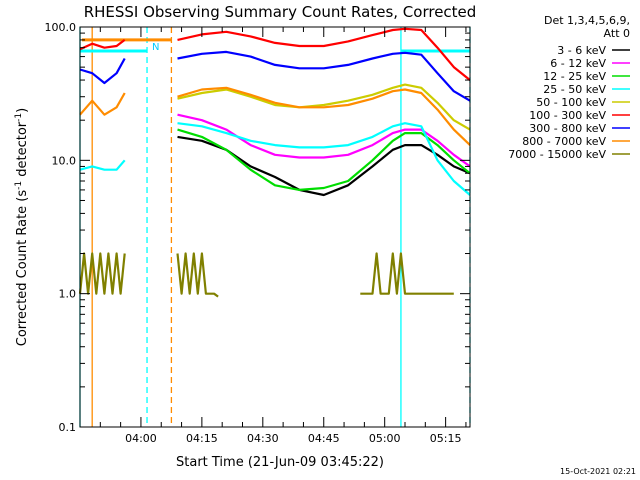  Describe the element at coordinates (385, 438) in the screenshot. I see `x-tick-label: 05:00` at that location.